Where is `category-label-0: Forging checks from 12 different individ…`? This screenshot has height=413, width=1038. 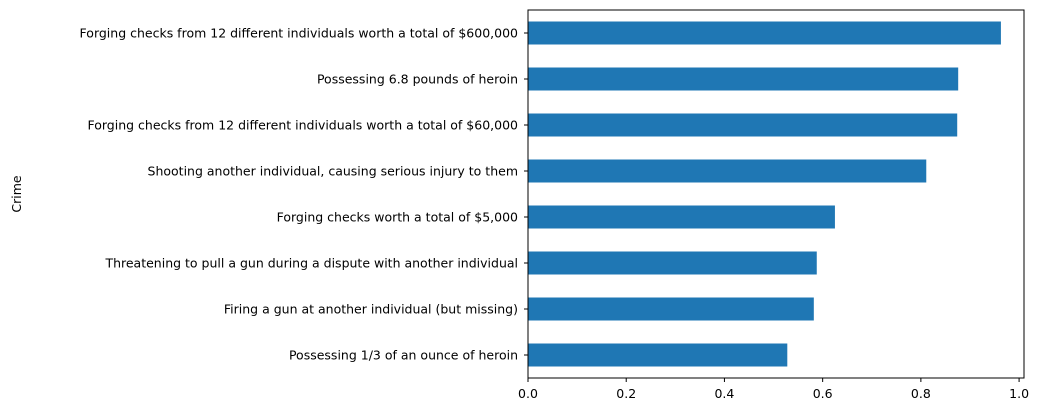 category-label-0: Forging checks from 12 different individ… is located at coordinates (299, 33).